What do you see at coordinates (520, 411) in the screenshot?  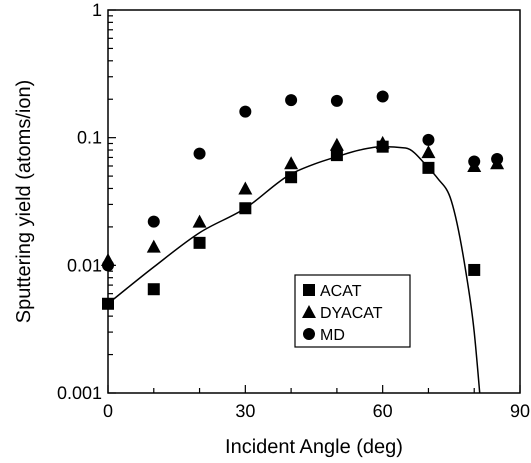 I see `x-tick-label: 90` at bounding box center [520, 411].